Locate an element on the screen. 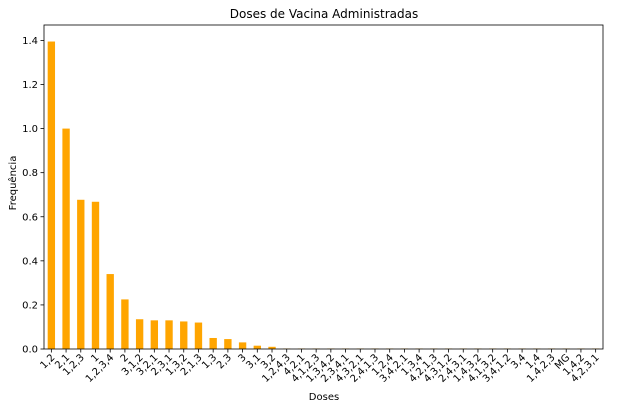 The width and height of the screenshot is (618, 409). y-tick-label: 0.4 is located at coordinates (30, 261).